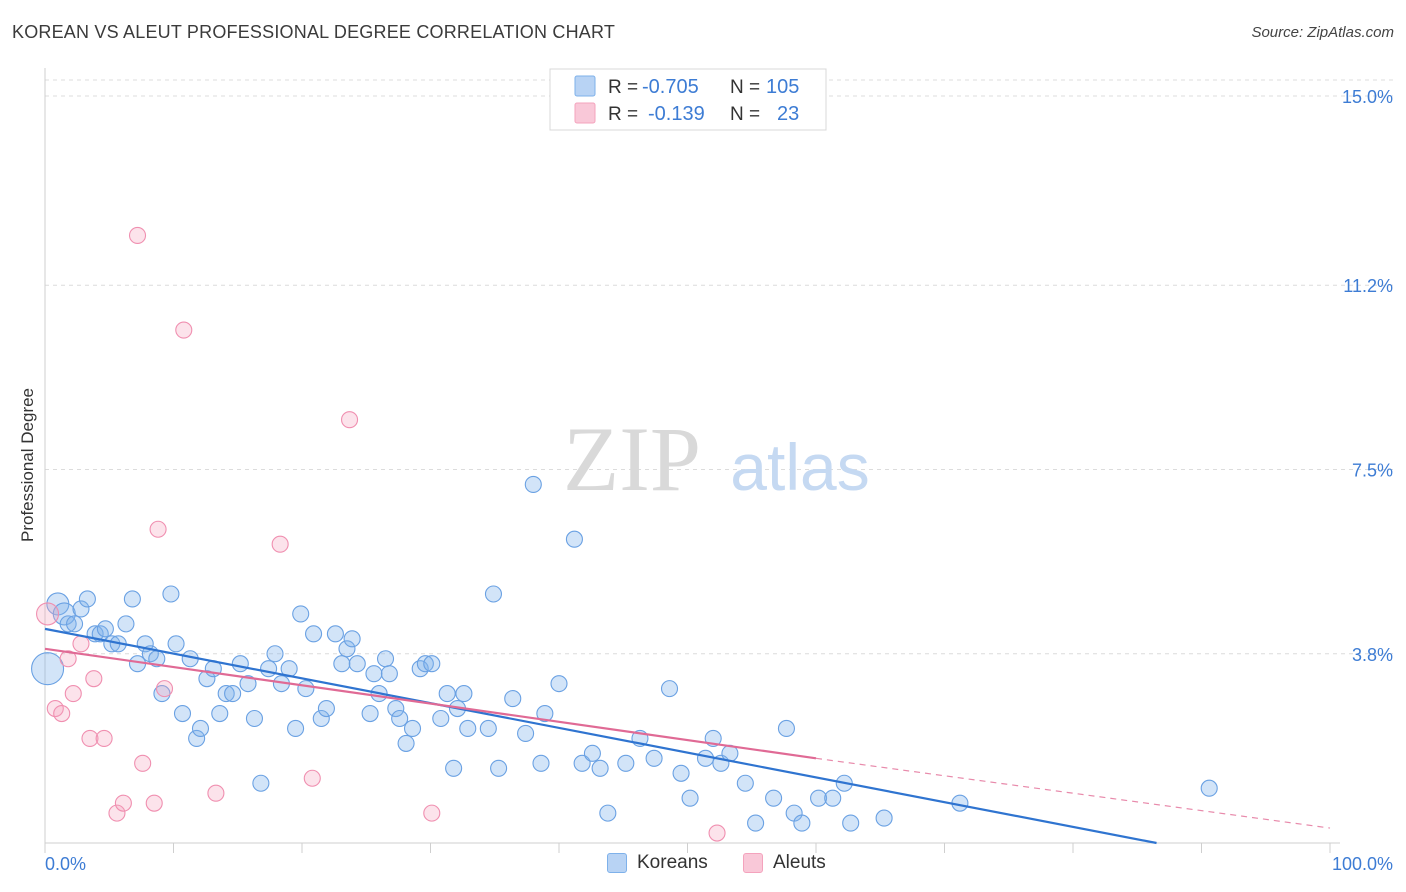  Describe the element at coordinates (799, 467) in the screenshot. I see `watermark-atlas: atlas` at that location.